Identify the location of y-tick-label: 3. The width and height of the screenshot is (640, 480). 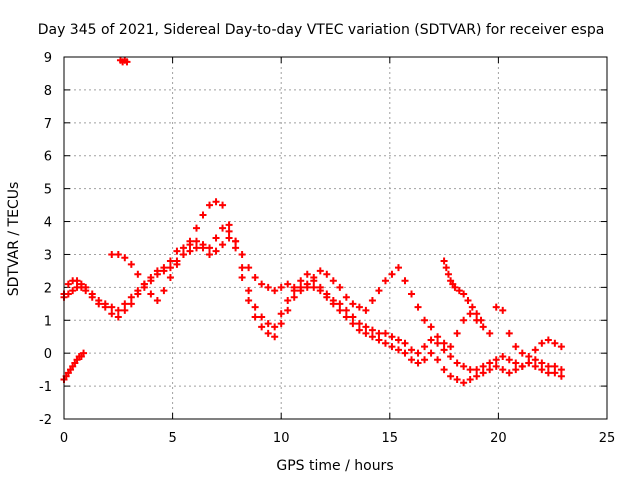
(48, 255).